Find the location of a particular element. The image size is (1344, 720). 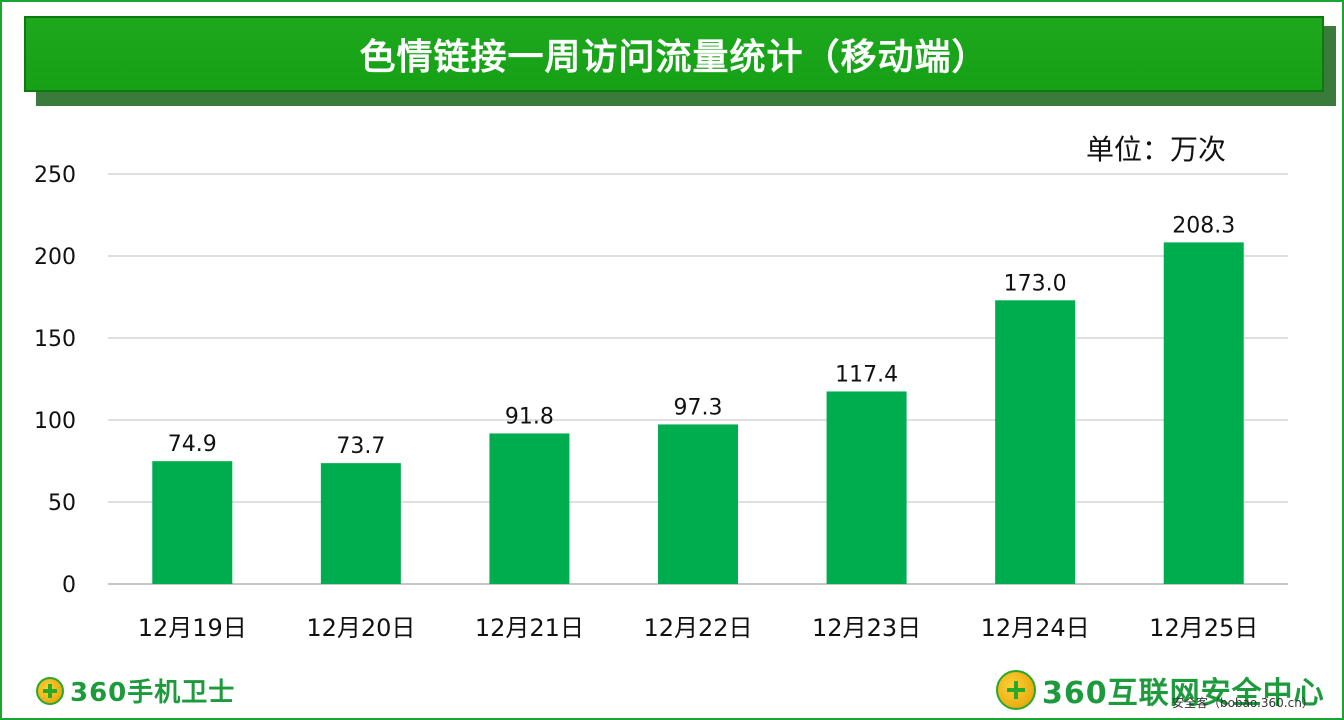

brand-name-right: 360互联网安全中心 is located at coordinates (1183, 693).